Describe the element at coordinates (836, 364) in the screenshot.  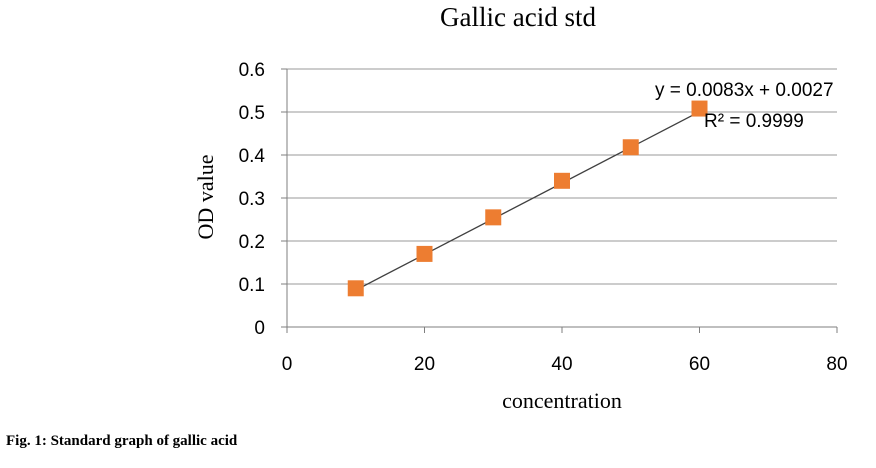
I see `x-tick-label: 80` at that location.